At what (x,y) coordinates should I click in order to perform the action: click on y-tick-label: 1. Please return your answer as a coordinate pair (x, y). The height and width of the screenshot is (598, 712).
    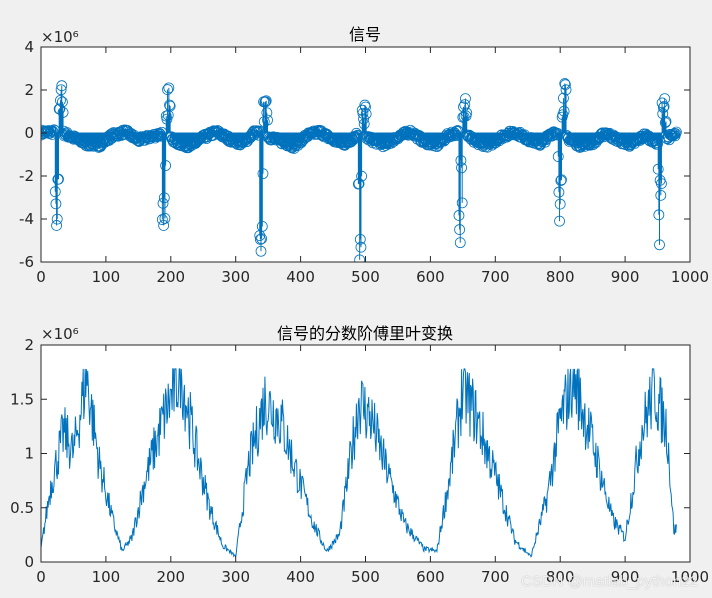
    Looking at the image, I should click on (29, 454).